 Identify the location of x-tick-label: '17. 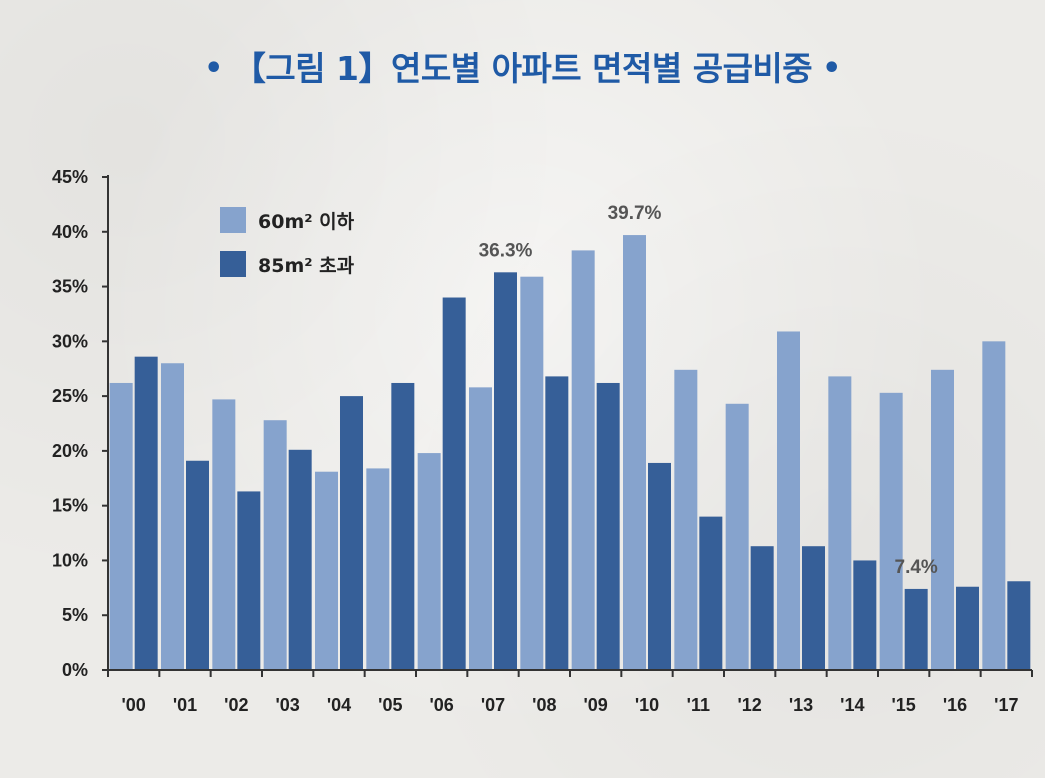
(1006, 705).